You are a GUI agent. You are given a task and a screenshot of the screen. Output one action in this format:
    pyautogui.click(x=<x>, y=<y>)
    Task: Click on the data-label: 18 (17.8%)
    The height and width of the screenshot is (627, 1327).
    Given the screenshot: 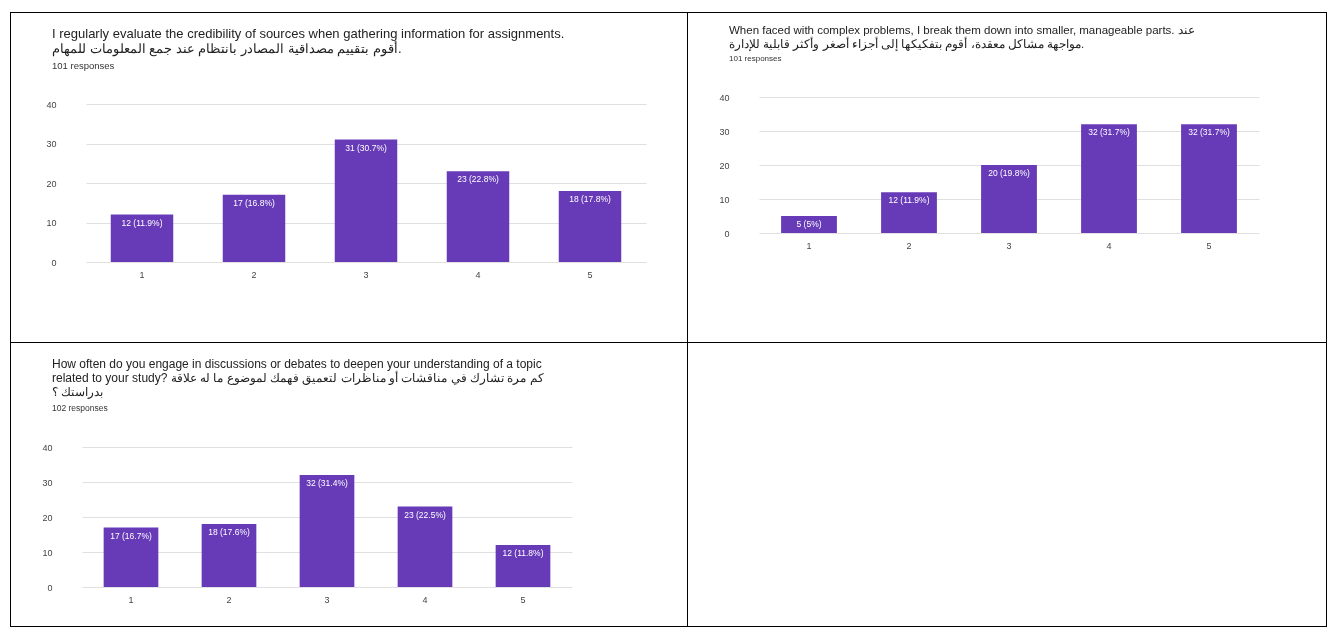 What is the action you would take?
    pyautogui.click(x=590, y=198)
    